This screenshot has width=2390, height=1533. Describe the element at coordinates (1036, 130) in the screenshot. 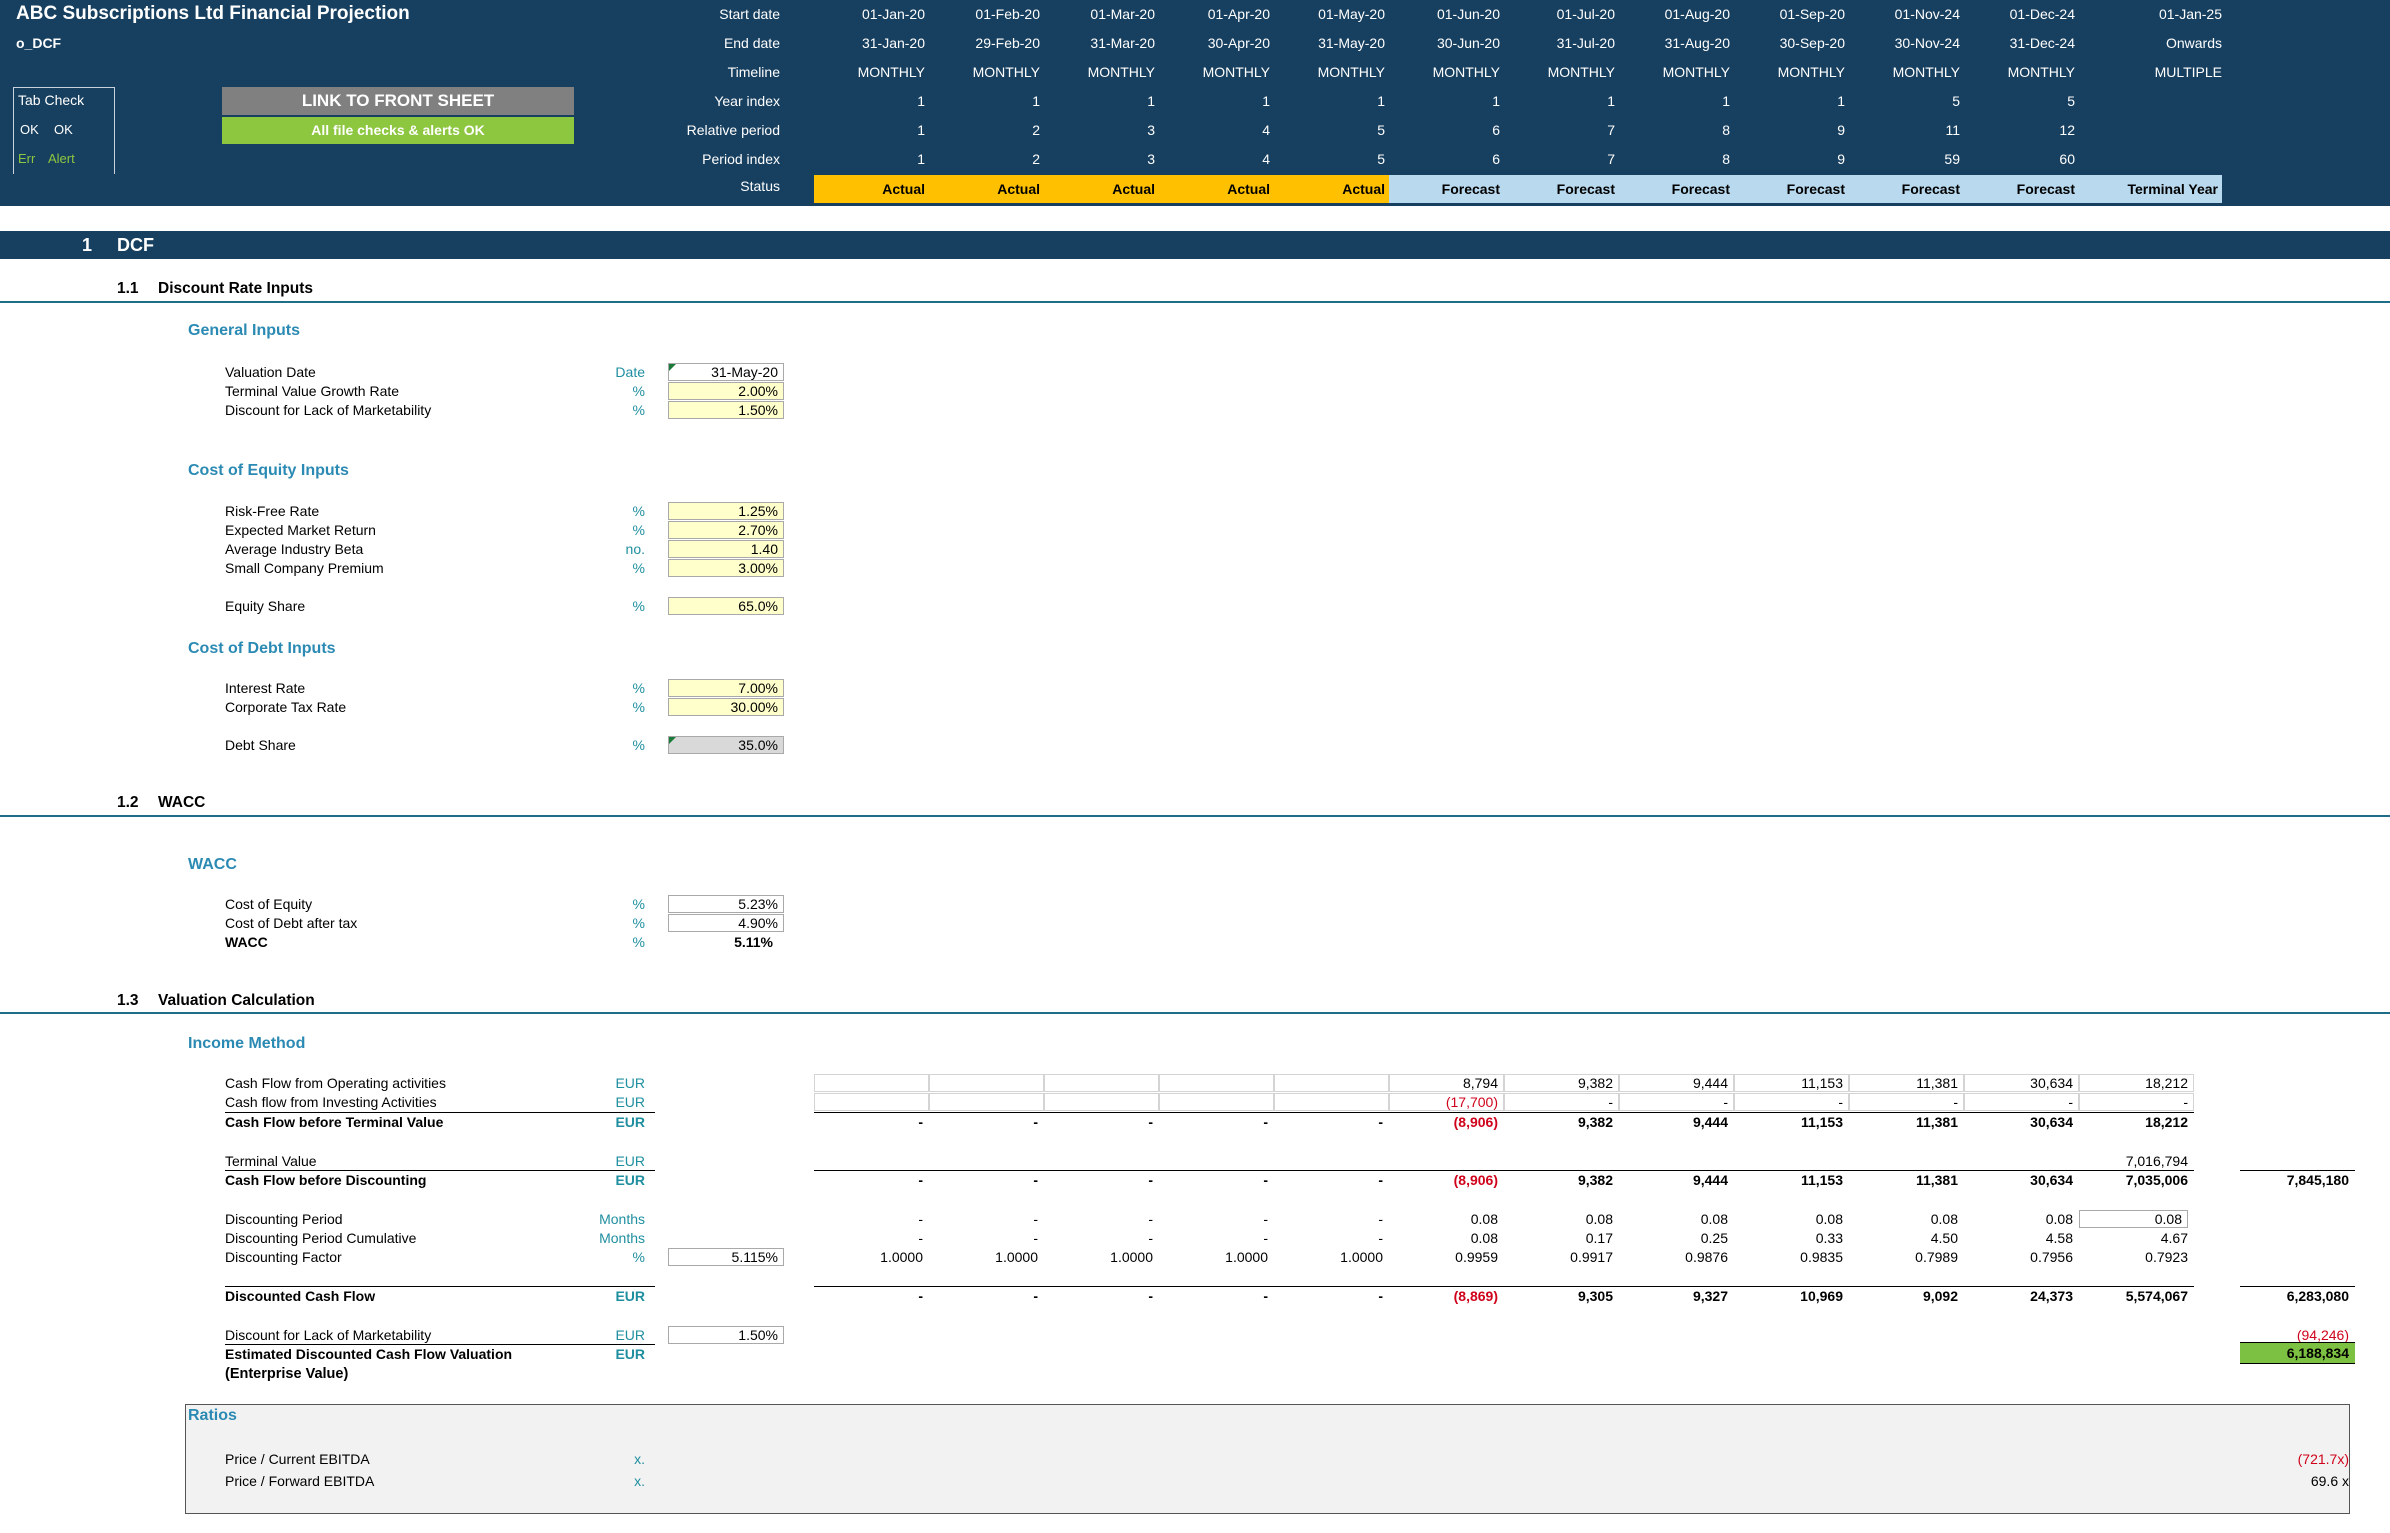

I see `header-rel-cell: 2` at that location.